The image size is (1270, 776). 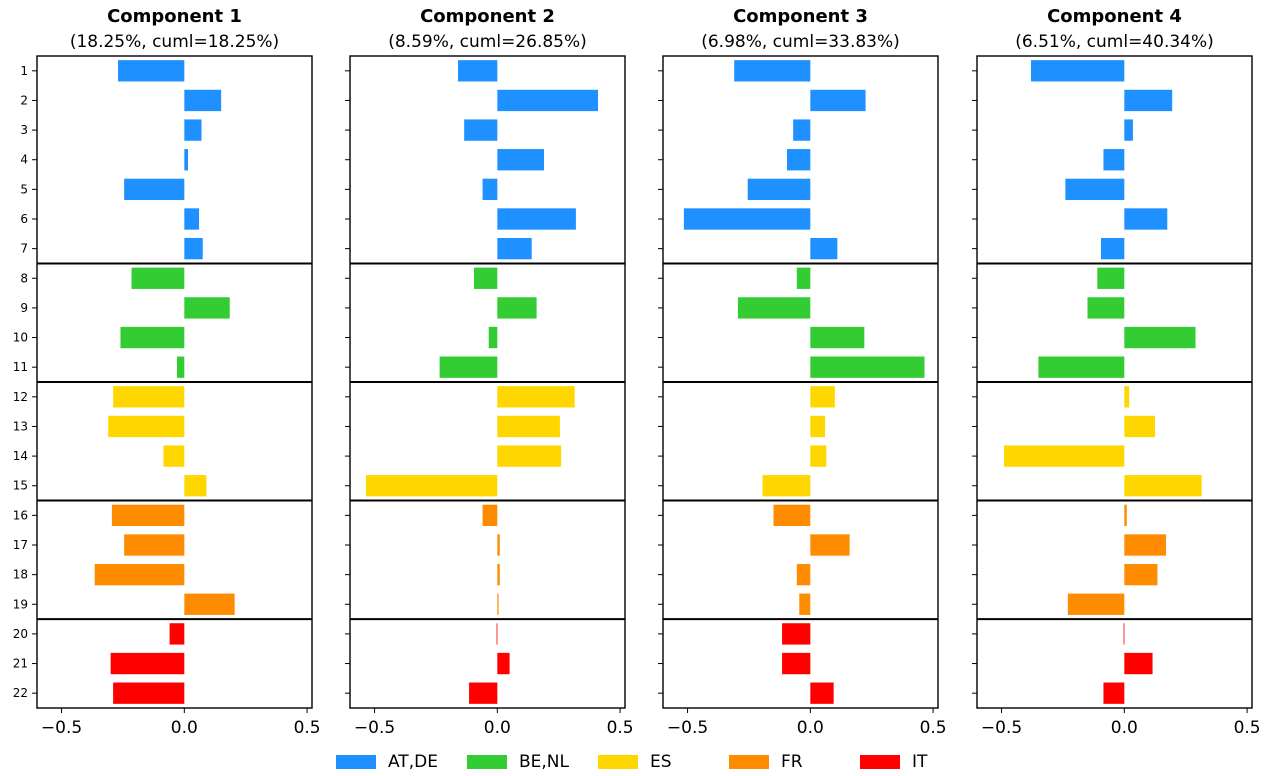 What do you see at coordinates (20, 634) in the screenshot?
I see `y-tick-label: 20` at bounding box center [20, 634].